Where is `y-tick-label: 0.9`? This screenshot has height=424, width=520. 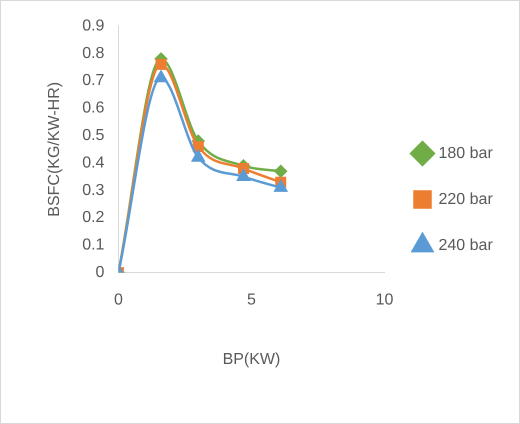 y-tick-label: 0.9 is located at coordinates (93, 25).